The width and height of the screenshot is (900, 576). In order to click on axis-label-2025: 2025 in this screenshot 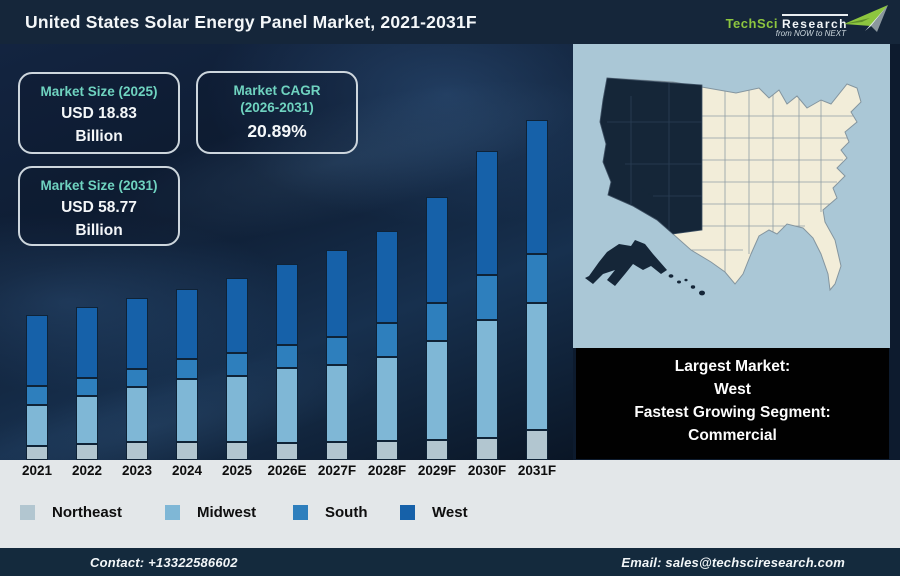, I will do `click(237, 470)`.